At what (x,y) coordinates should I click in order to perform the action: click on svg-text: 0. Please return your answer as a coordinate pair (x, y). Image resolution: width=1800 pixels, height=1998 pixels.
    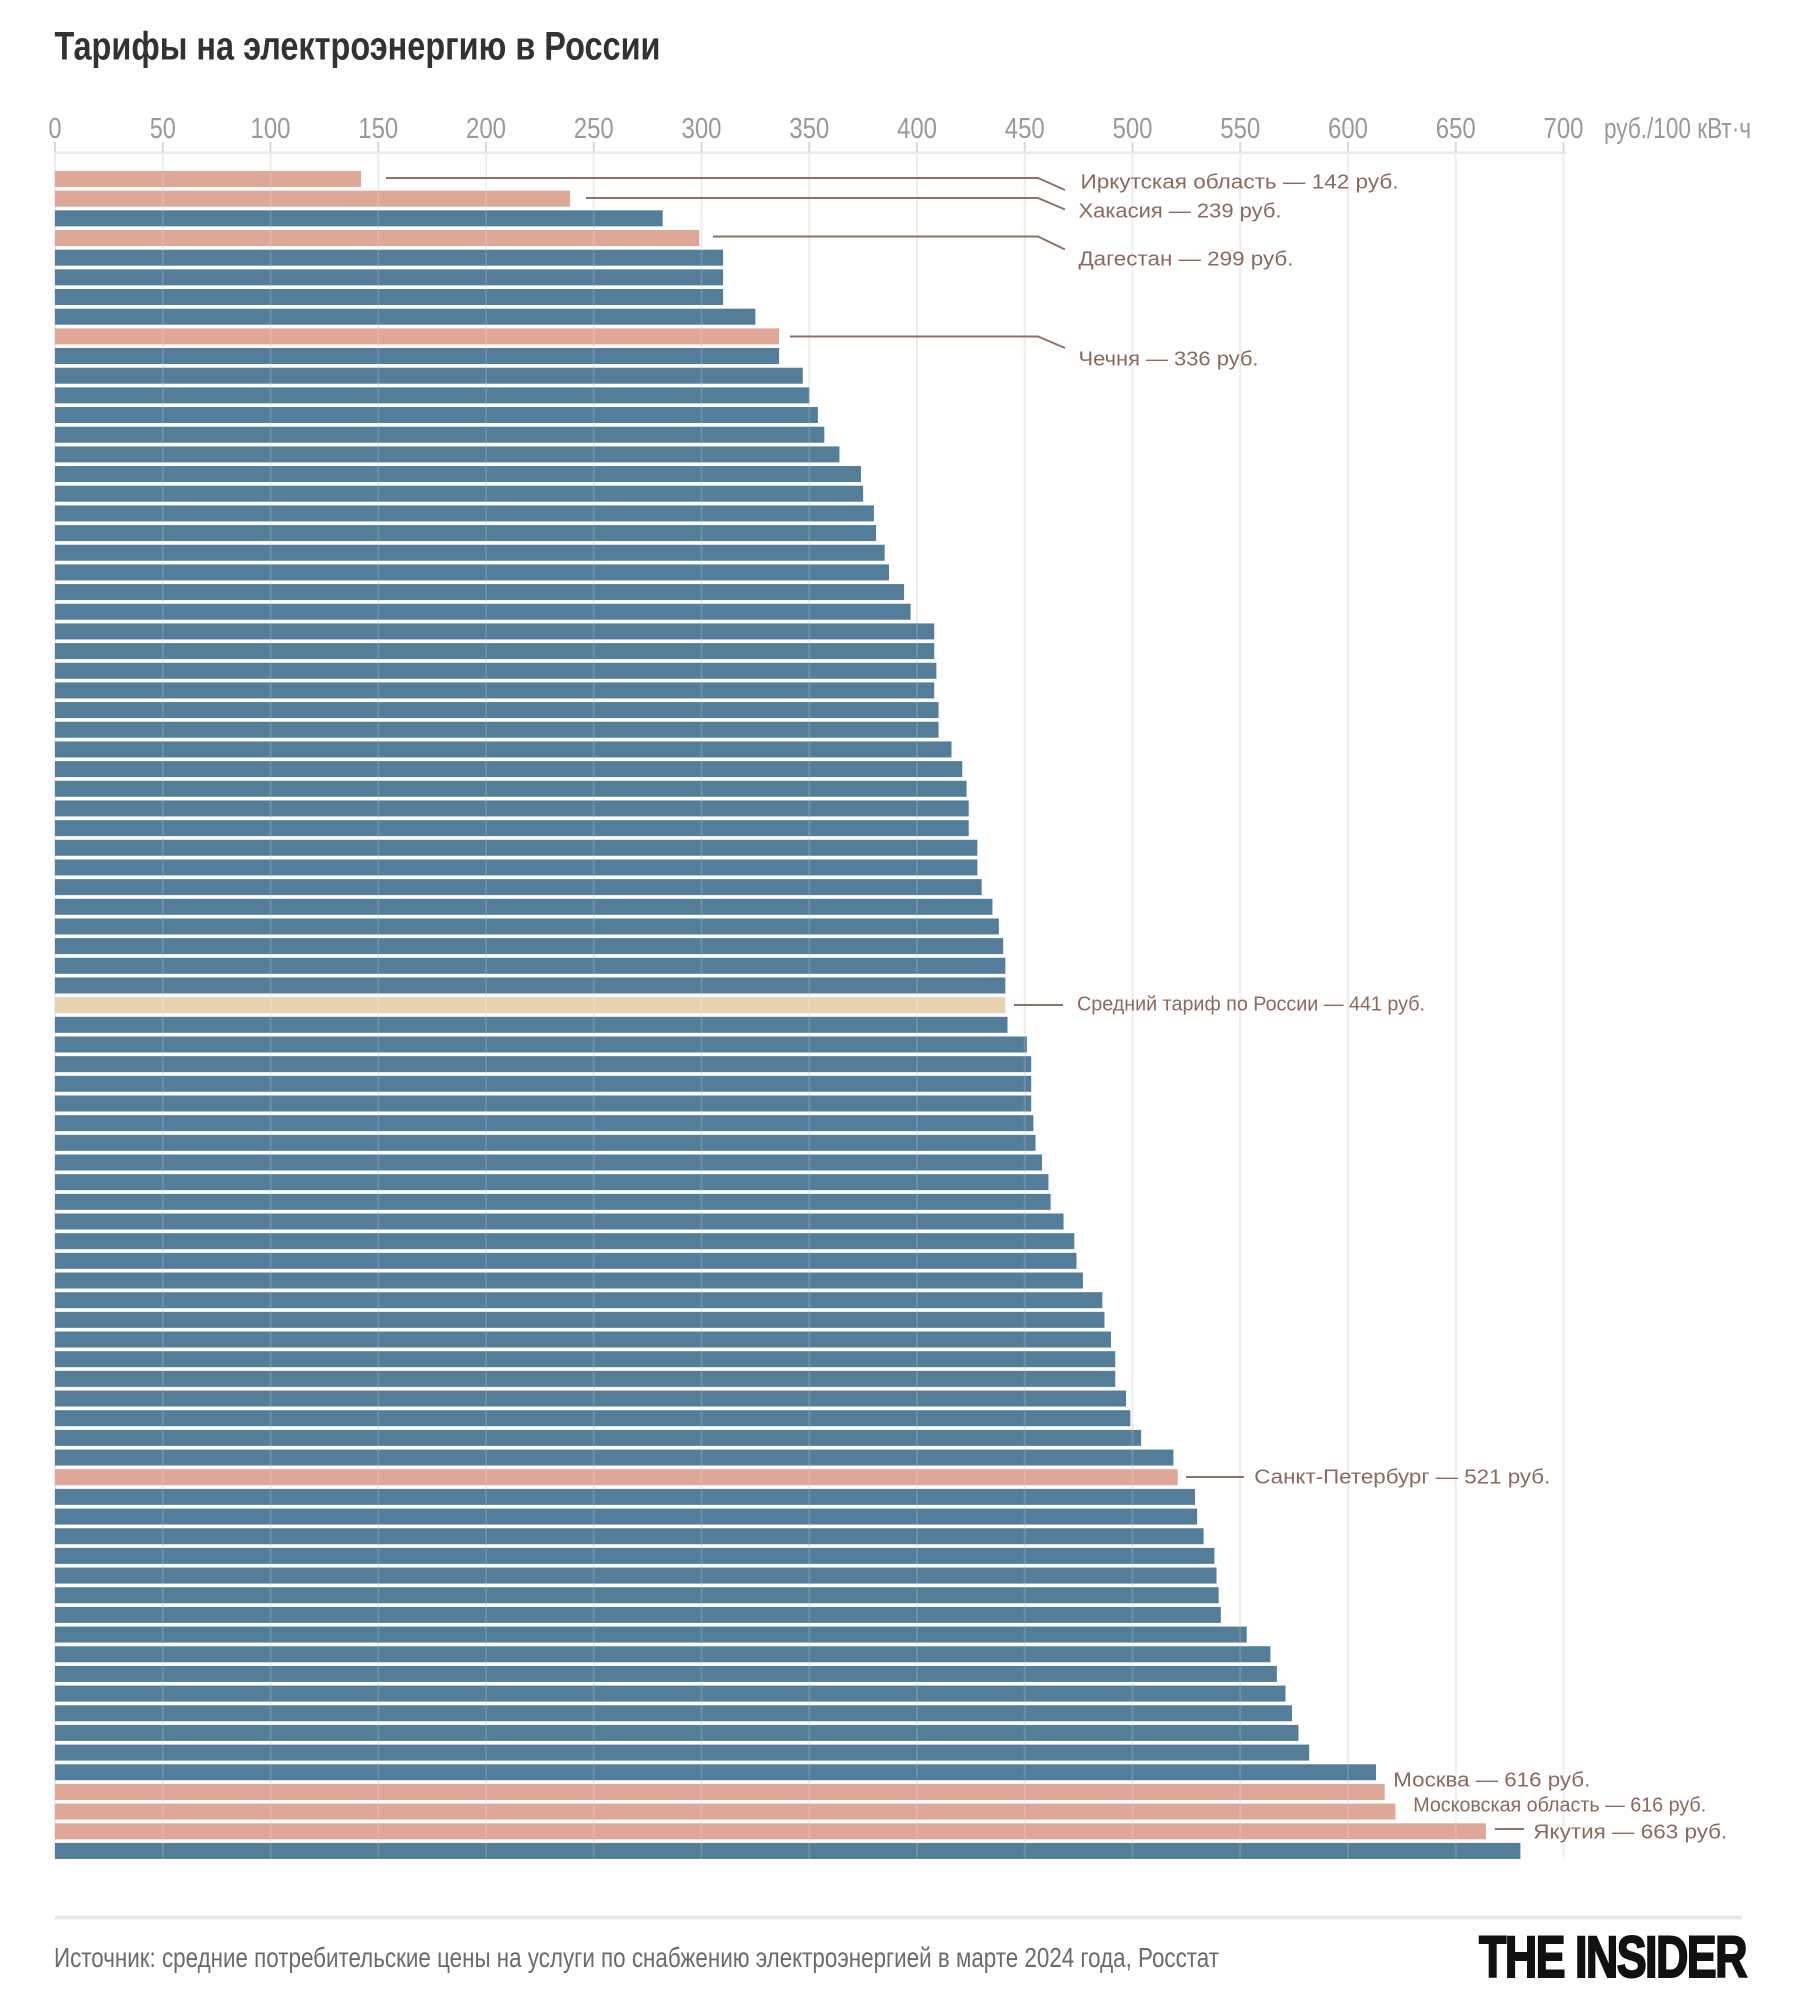
    Looking at the image, I should click on (55, 129).